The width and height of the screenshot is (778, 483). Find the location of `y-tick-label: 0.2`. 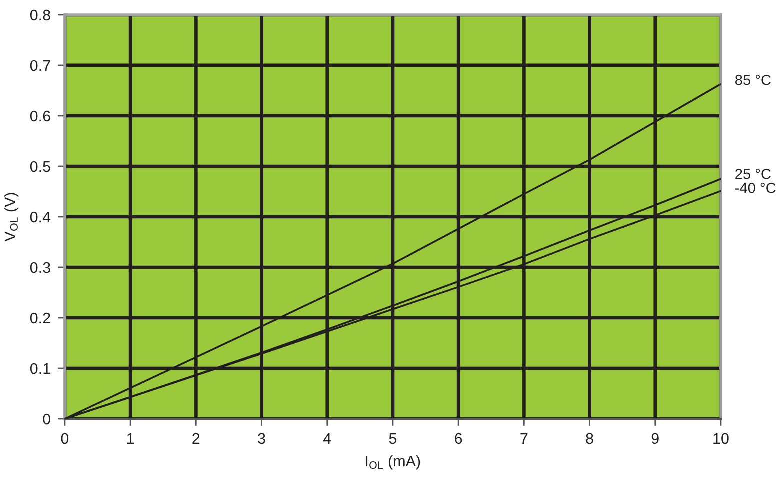

y-tick-label: 0.2 is located at coordinates (40, 318).